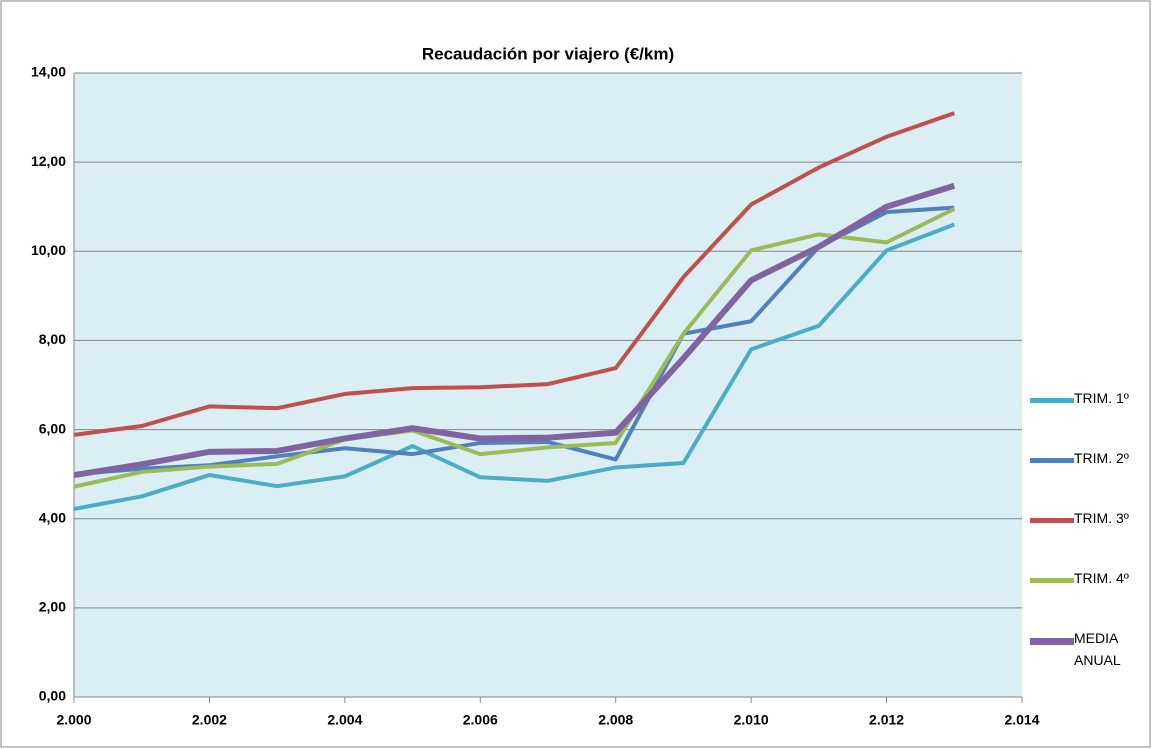  What do you see at coordinates (209, 720) in the screenshot?
I see `x-tick-label: 2.002` at bounding box center [209, 720].